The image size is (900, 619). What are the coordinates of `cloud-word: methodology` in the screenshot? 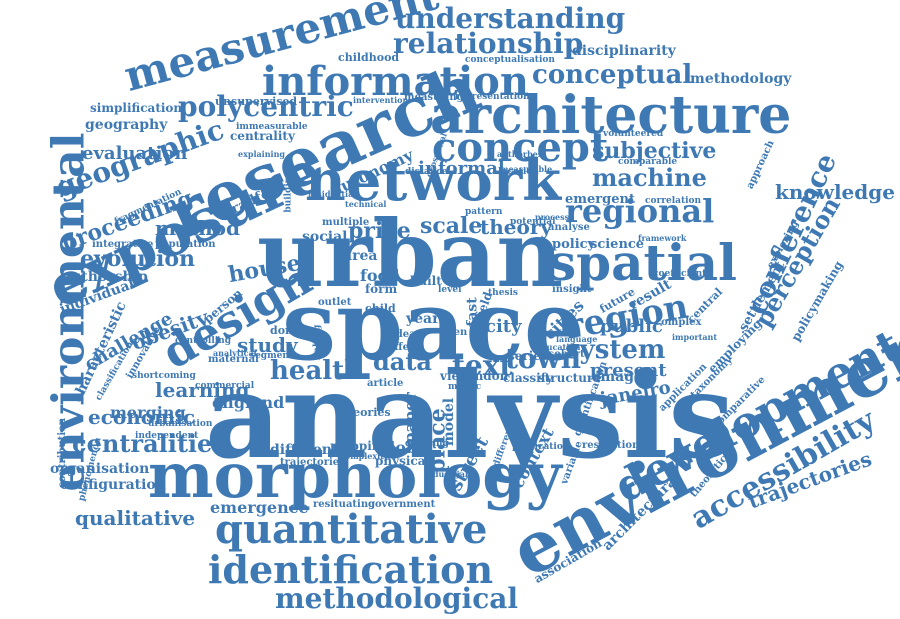 It's located at (741, 79).